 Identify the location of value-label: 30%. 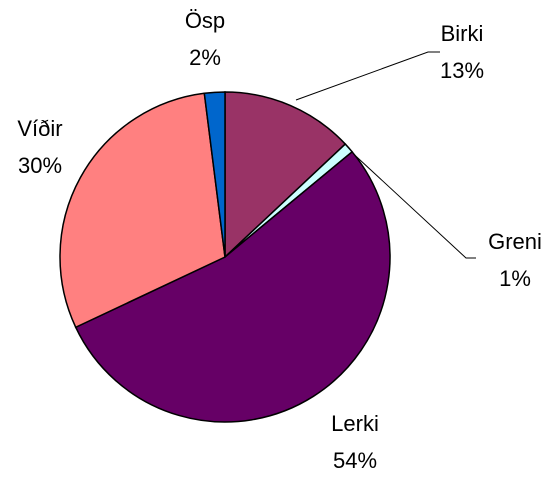
(40, 165).